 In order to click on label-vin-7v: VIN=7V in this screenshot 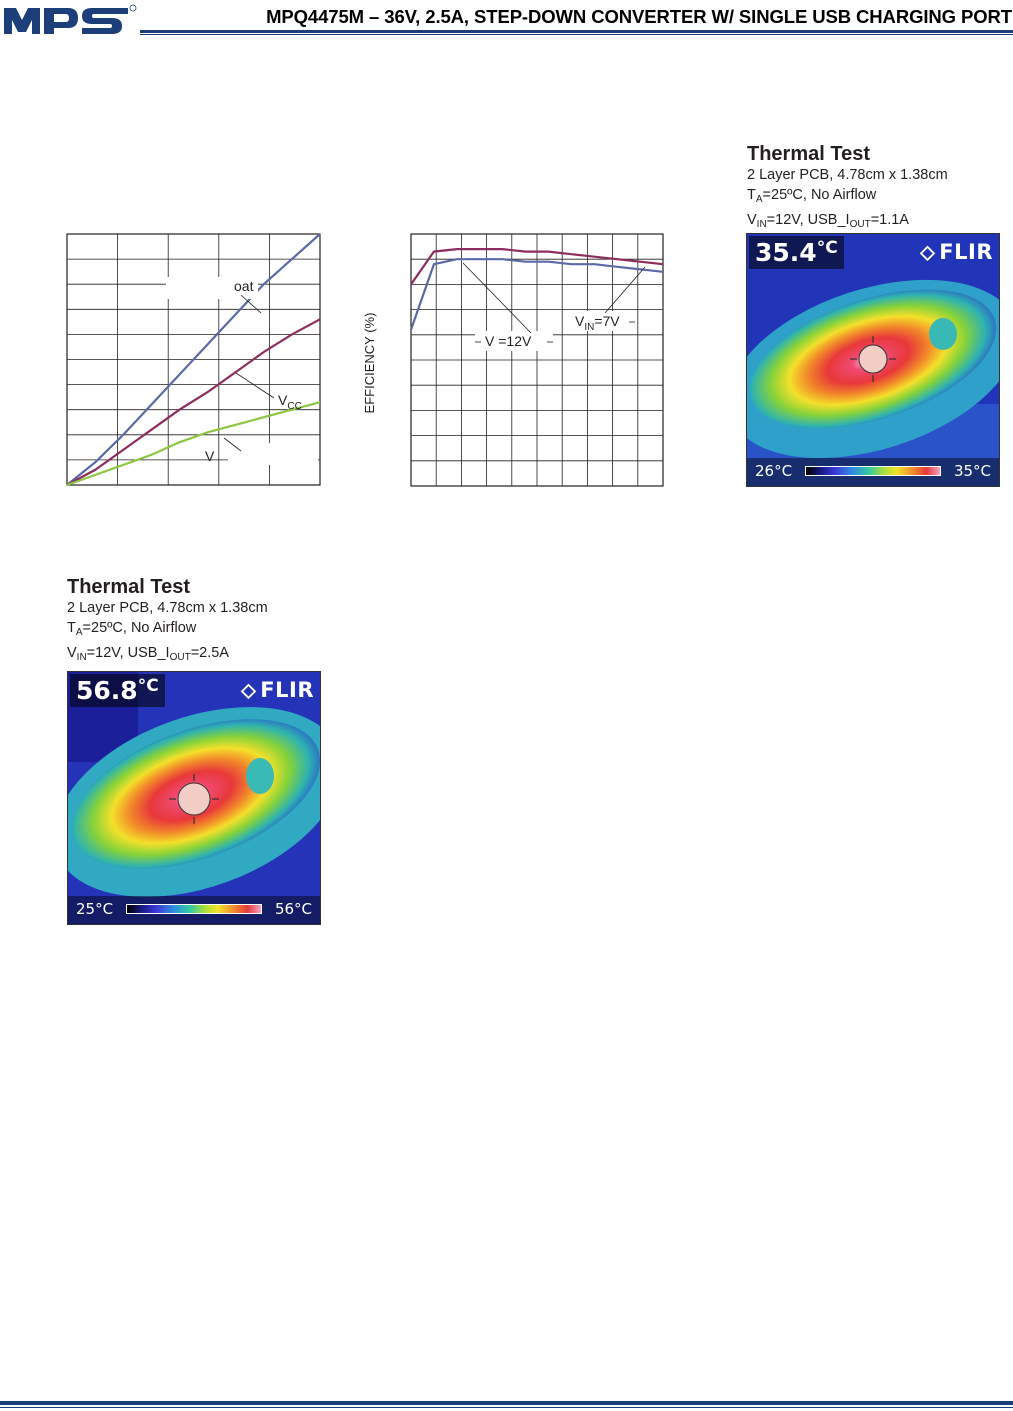, I will do `click(597, 323)`.